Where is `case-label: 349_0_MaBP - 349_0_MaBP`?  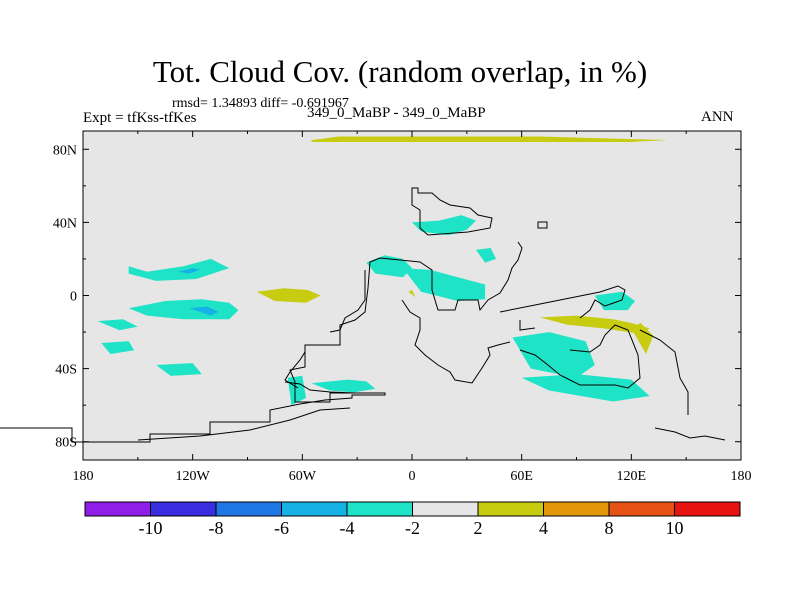
case-label: 349_0_MaBP - 349_0_MaBP is located at coordinates (396, 113).